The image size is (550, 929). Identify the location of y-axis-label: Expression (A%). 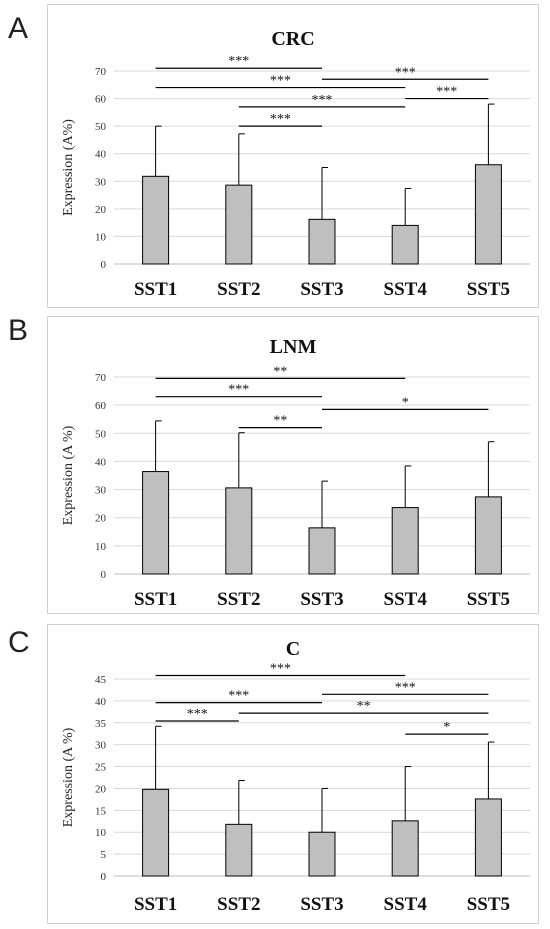
(68, 167).